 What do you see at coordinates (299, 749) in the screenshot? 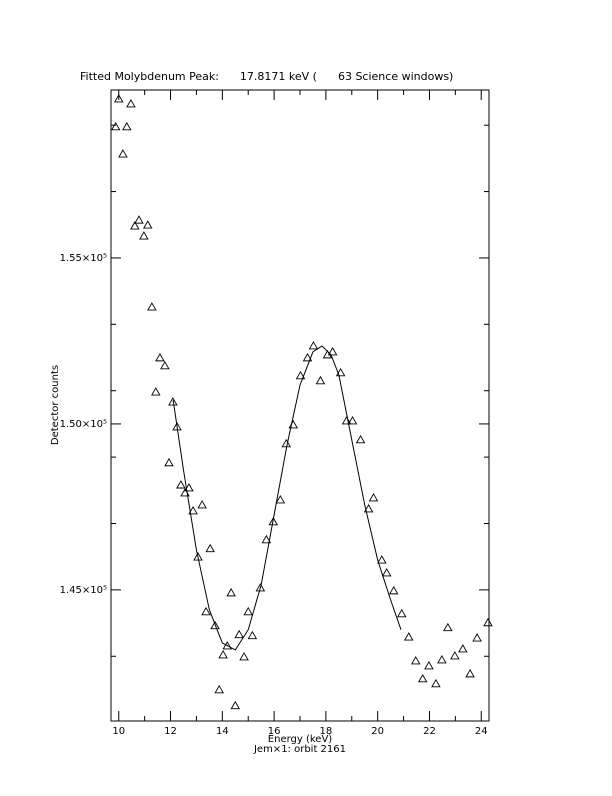
I see `subtitle: Jem×1: orbit 2161` at bounding box center [299, 749].